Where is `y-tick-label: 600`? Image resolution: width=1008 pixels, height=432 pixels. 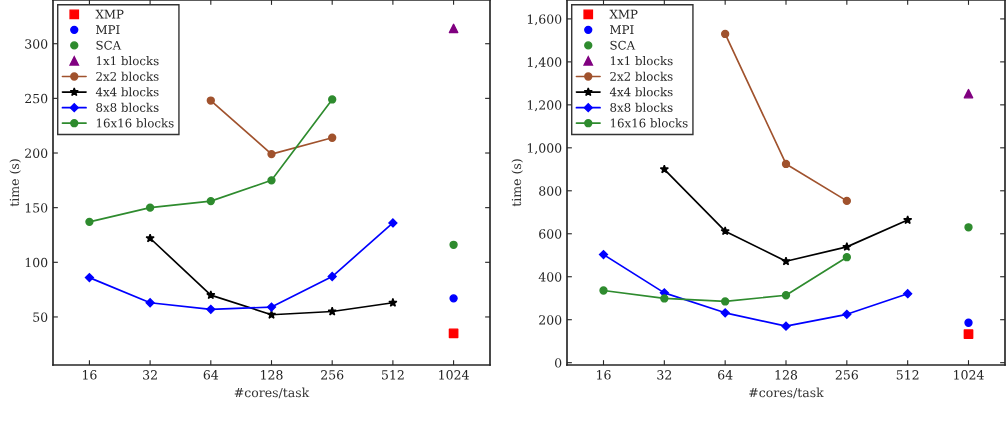 y-tick-label: 600 is located at coordinates (550, 234).